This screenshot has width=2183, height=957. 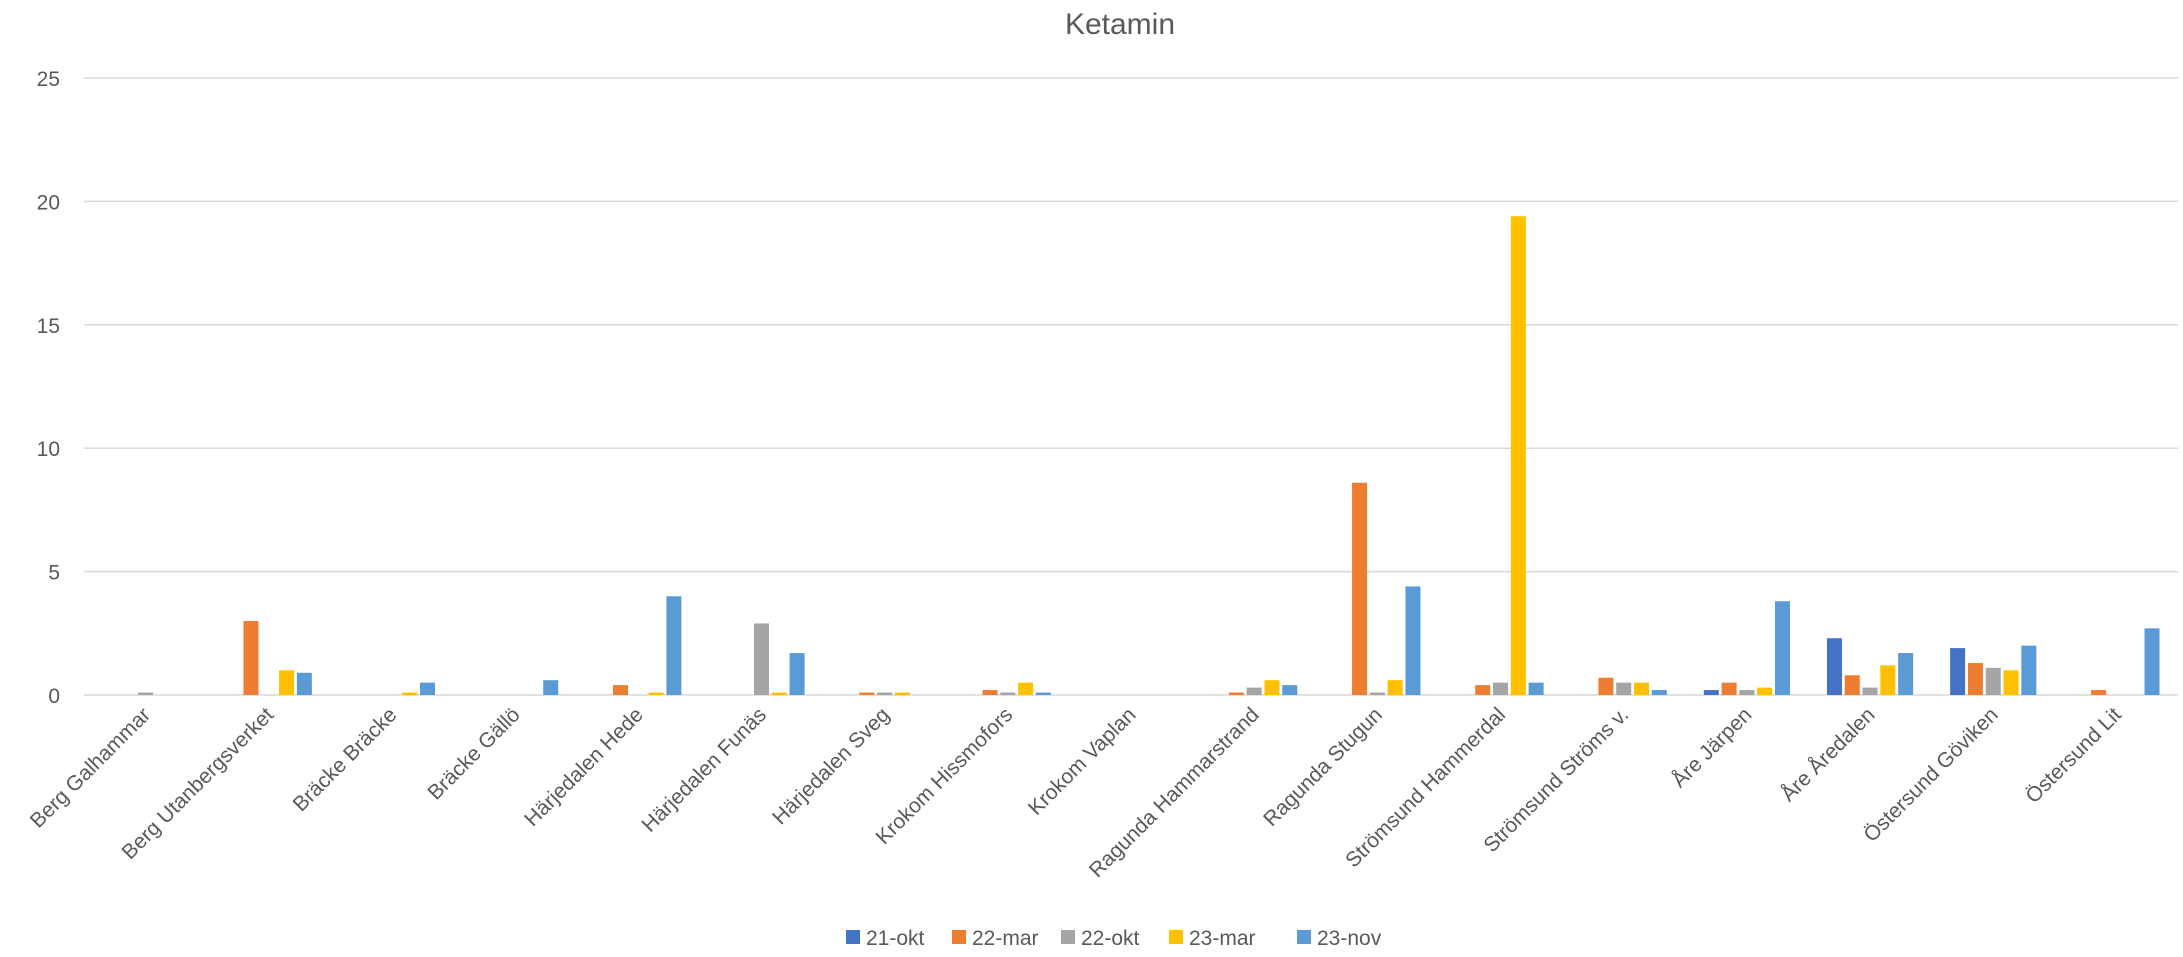 I want to click on x-category-label: Krokom Hissmofors, so click(x=945, y=776).